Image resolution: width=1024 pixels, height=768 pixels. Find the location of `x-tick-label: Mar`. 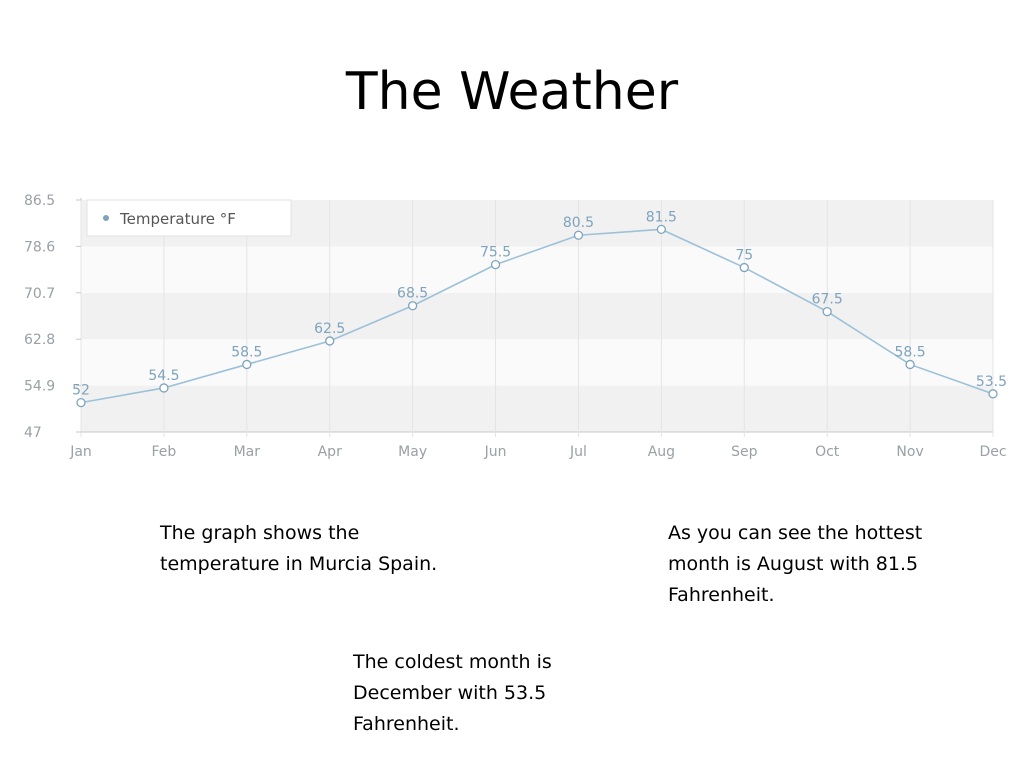

x-tick-label: Mar is located at coordinates (247, 452).